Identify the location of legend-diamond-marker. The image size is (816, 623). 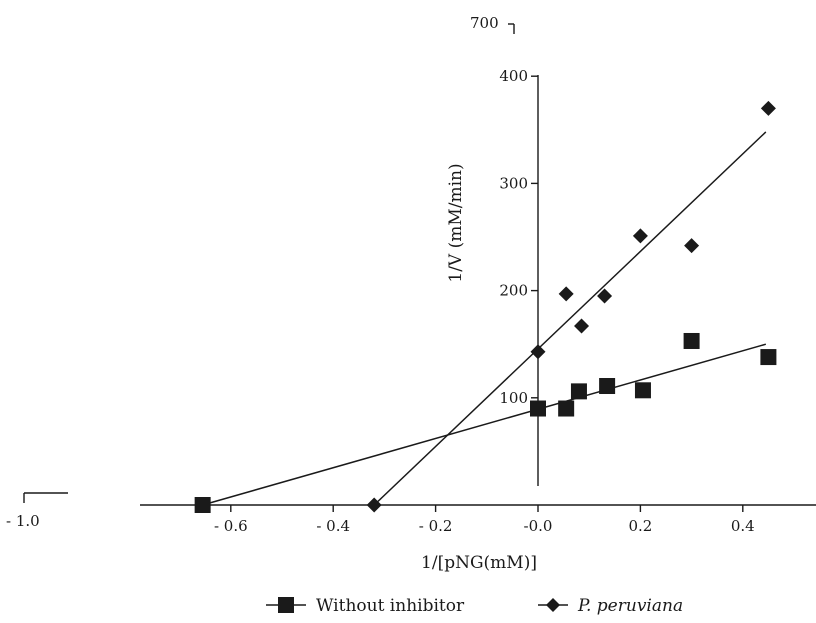
(553, 605).